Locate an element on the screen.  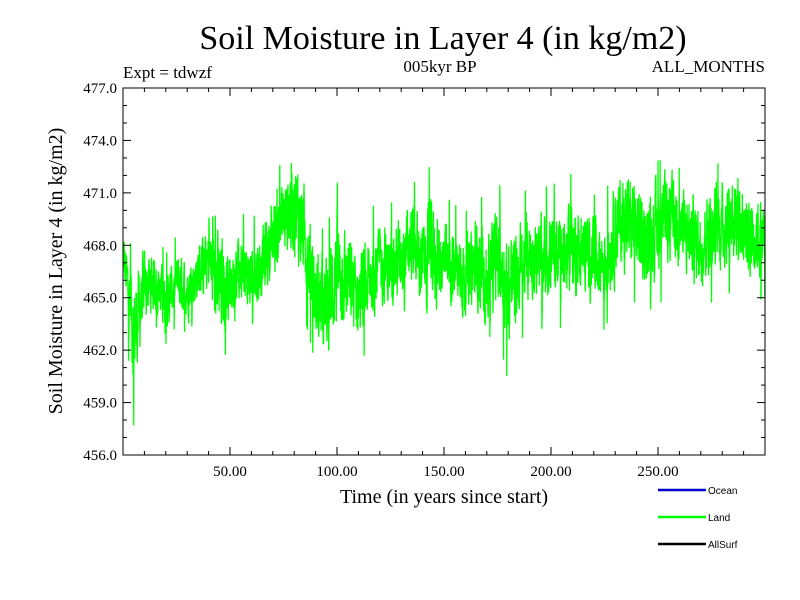
y-tick-label-462: 462.0 is located at coordinates (100, 351).